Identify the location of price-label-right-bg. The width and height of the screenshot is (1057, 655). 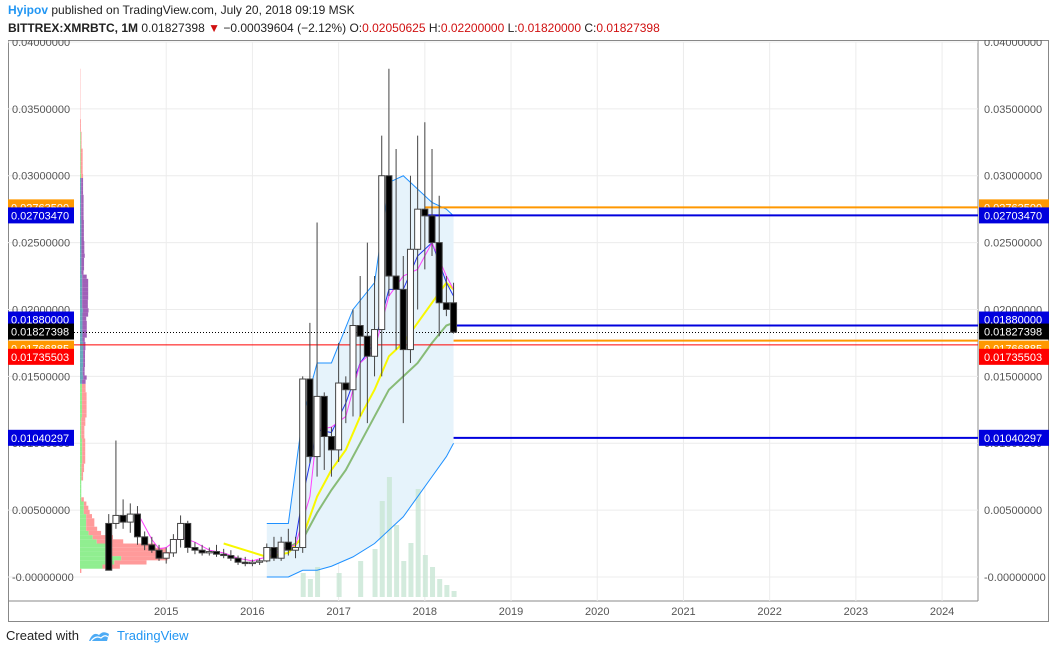
(1014, 215).